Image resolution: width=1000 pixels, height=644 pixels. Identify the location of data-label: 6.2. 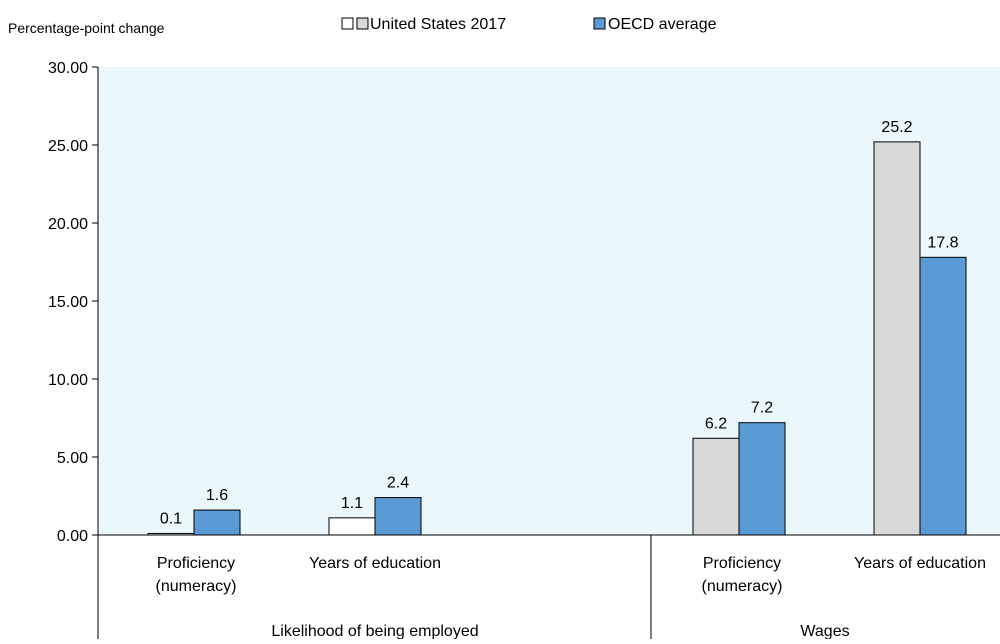
(716, 423).